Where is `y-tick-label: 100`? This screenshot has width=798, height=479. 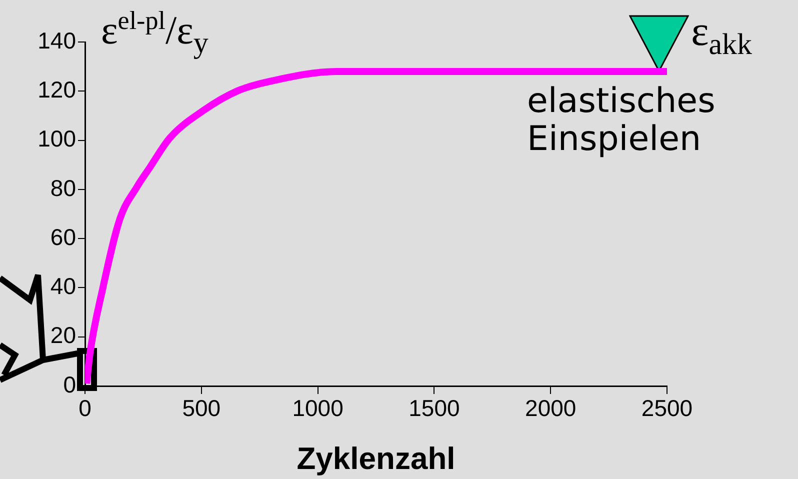 y-tick-label: 100 is located at coordinates (57, 139).